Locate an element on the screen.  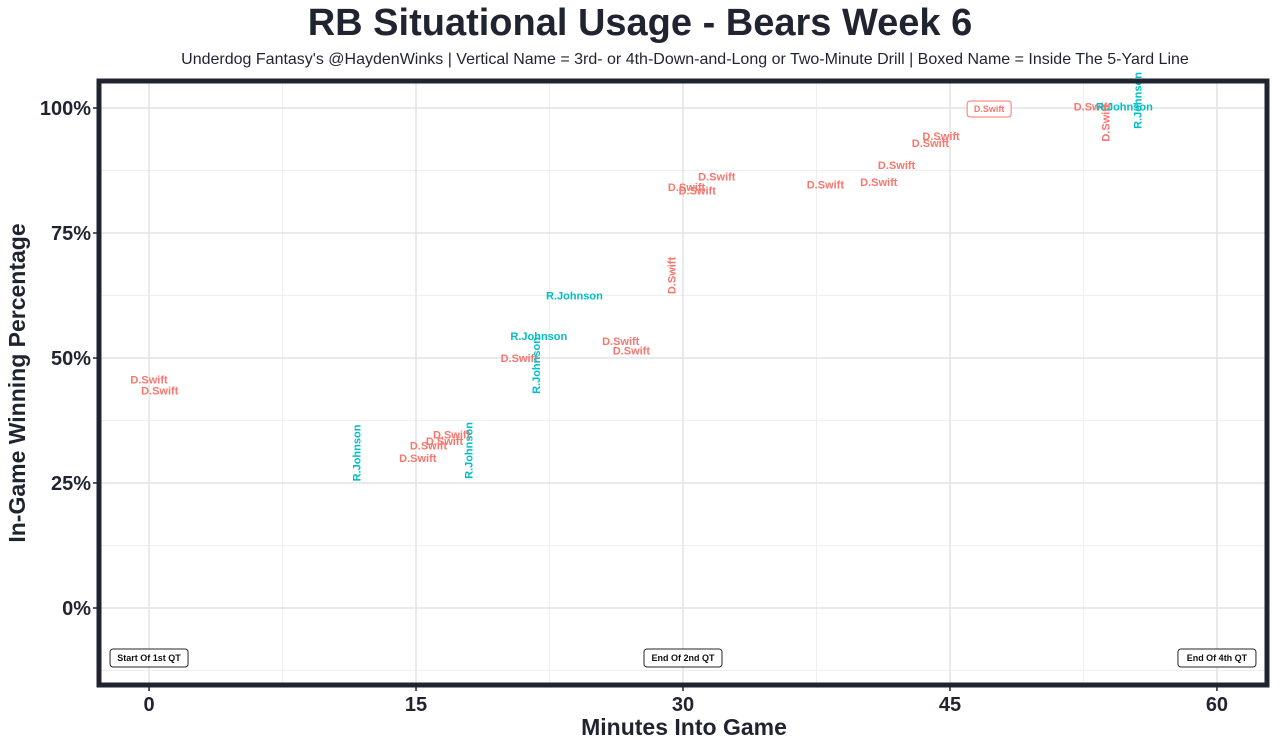
y-tick-label: 100% is located at coordinates (65, 109).